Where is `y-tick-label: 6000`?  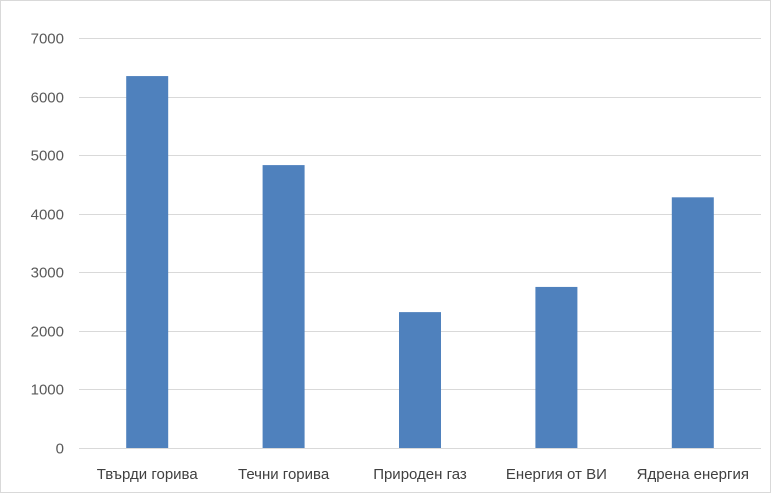 y-tick-label: 6000 is located at coordinates (47, 98).